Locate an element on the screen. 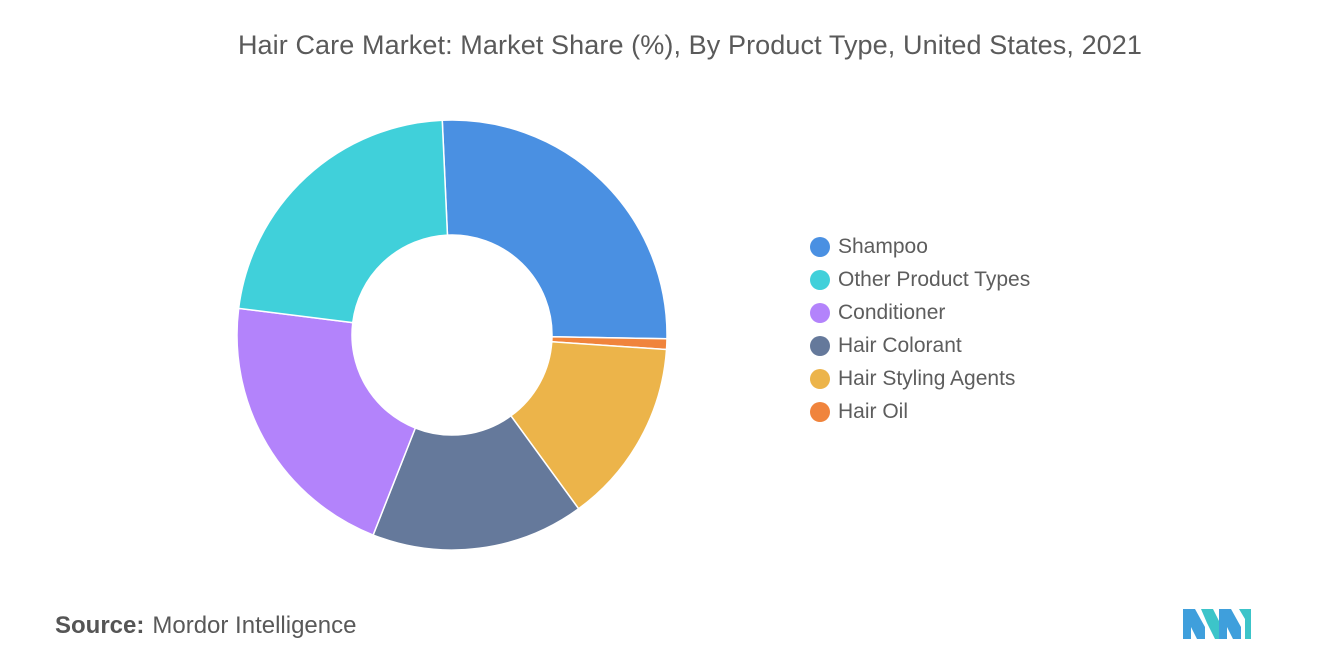 This screenshot has height=665, width=1320. slice-shampoo is located at coordinates (554, 229).